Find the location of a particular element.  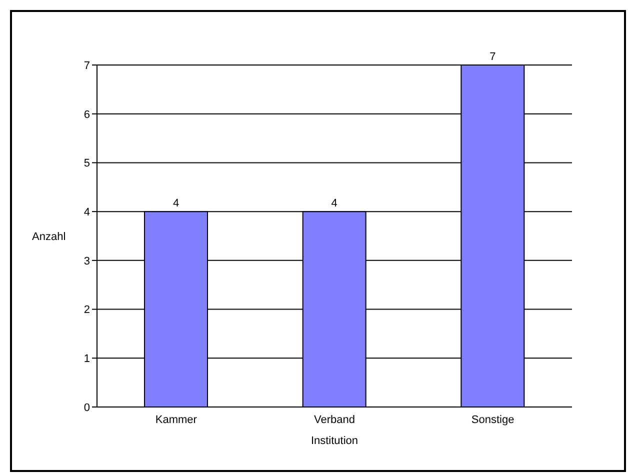

y-tick-label: 0 is located at coordinates (87, 408).